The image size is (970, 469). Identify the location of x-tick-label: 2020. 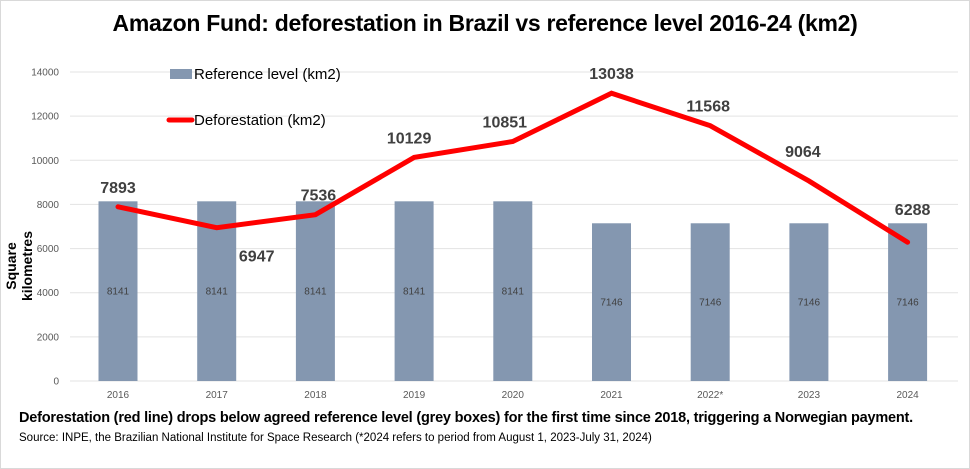
(513, 395).